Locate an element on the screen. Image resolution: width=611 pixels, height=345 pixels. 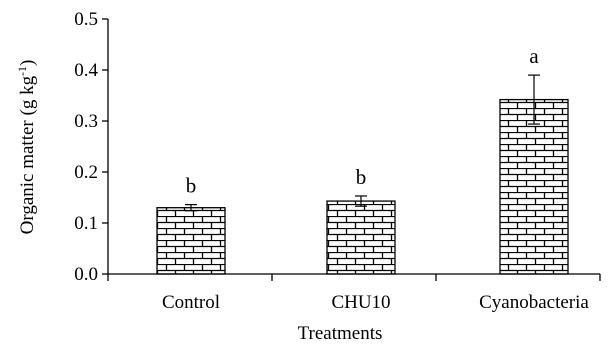
bar-control is located at coordinates (191, 241).